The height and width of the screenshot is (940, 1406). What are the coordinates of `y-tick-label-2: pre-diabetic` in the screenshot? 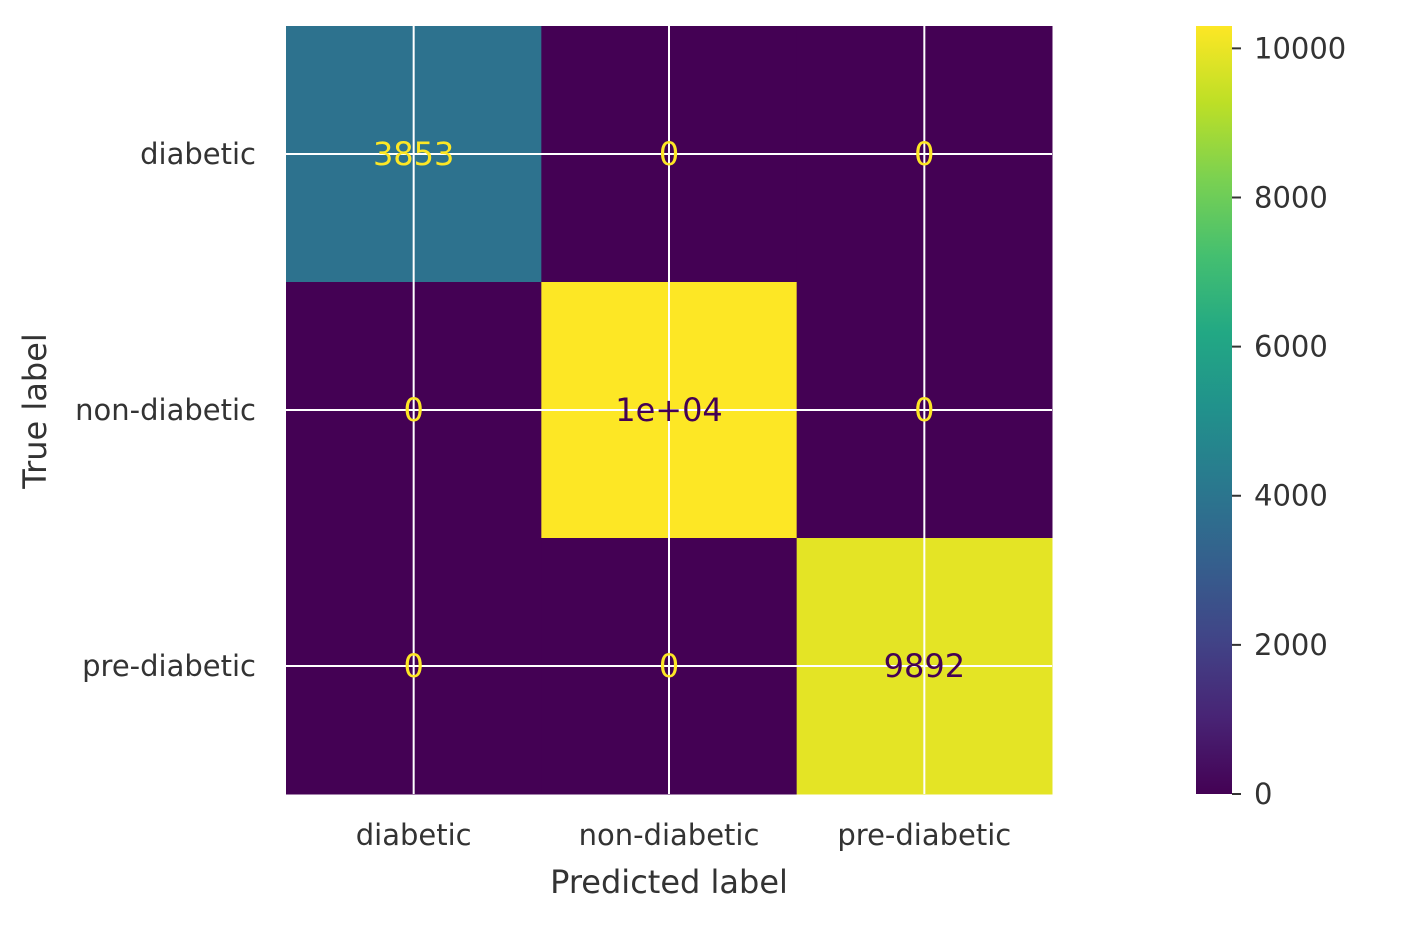 It's located at (169, 666).